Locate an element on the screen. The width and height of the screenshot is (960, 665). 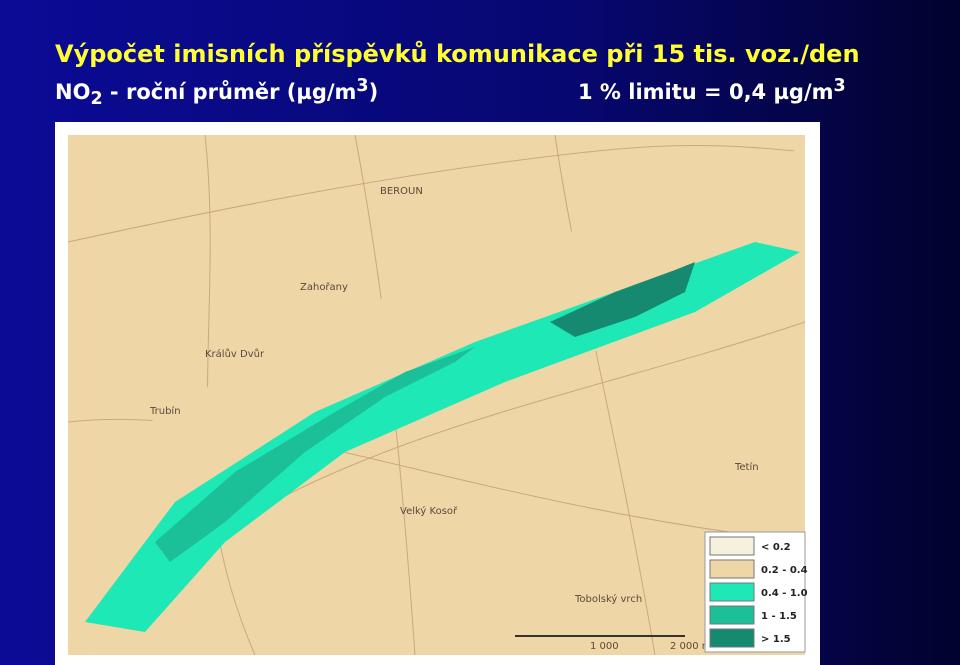
scale-bar: 1 000 2 000 m is located at coordinates (613, 643).